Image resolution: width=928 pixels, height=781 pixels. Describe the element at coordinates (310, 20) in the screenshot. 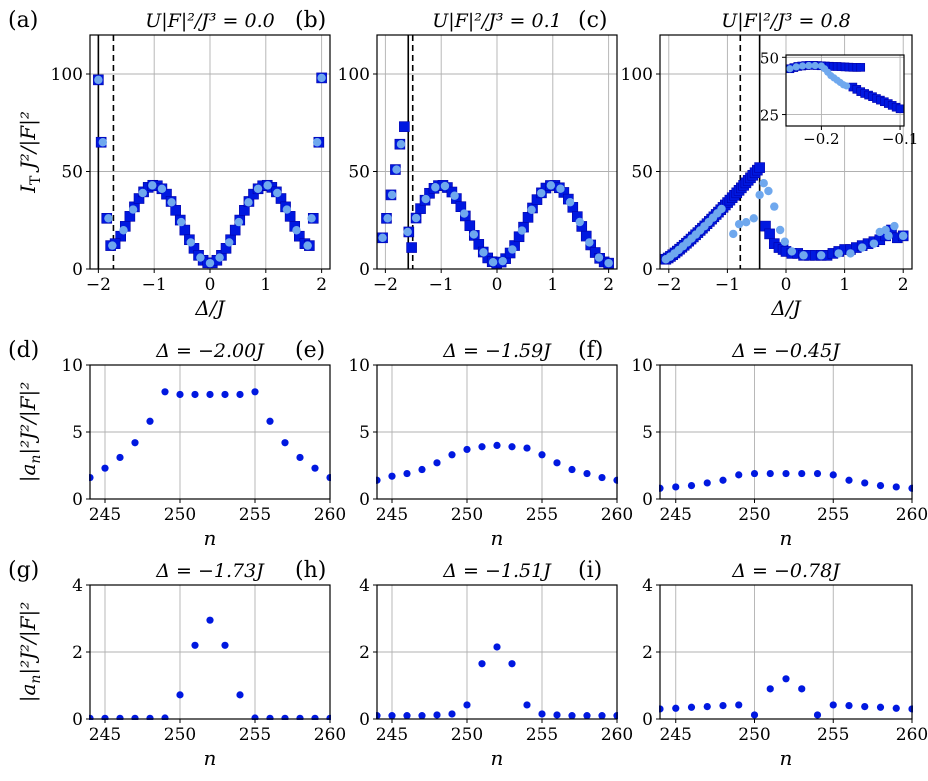

I see `panel-label: (b)` at that location.